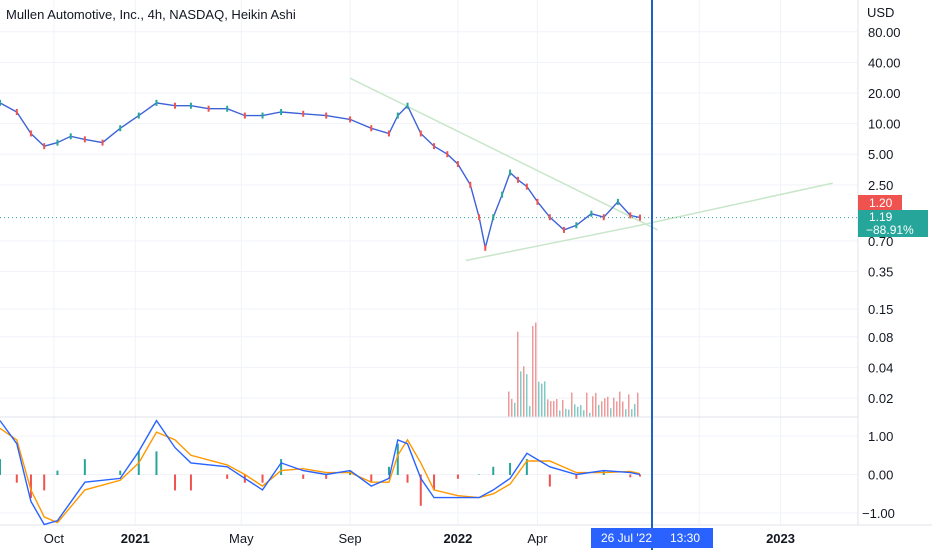  I want to click on time-tick-label: 2021, so click(135, 538).